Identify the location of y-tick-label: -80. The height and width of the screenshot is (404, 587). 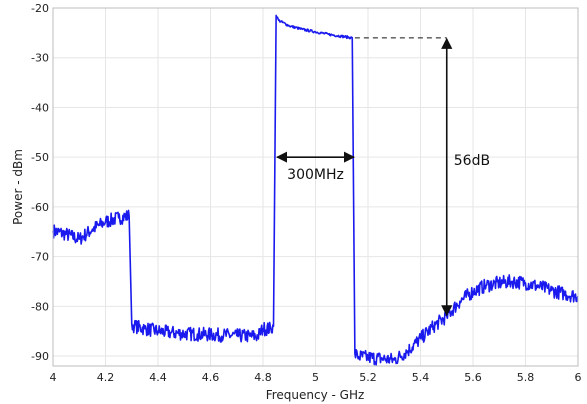
(40, 306).